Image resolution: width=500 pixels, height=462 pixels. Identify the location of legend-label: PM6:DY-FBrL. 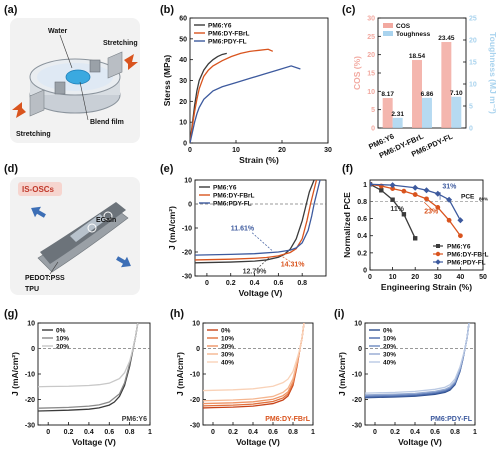
(234, 195).